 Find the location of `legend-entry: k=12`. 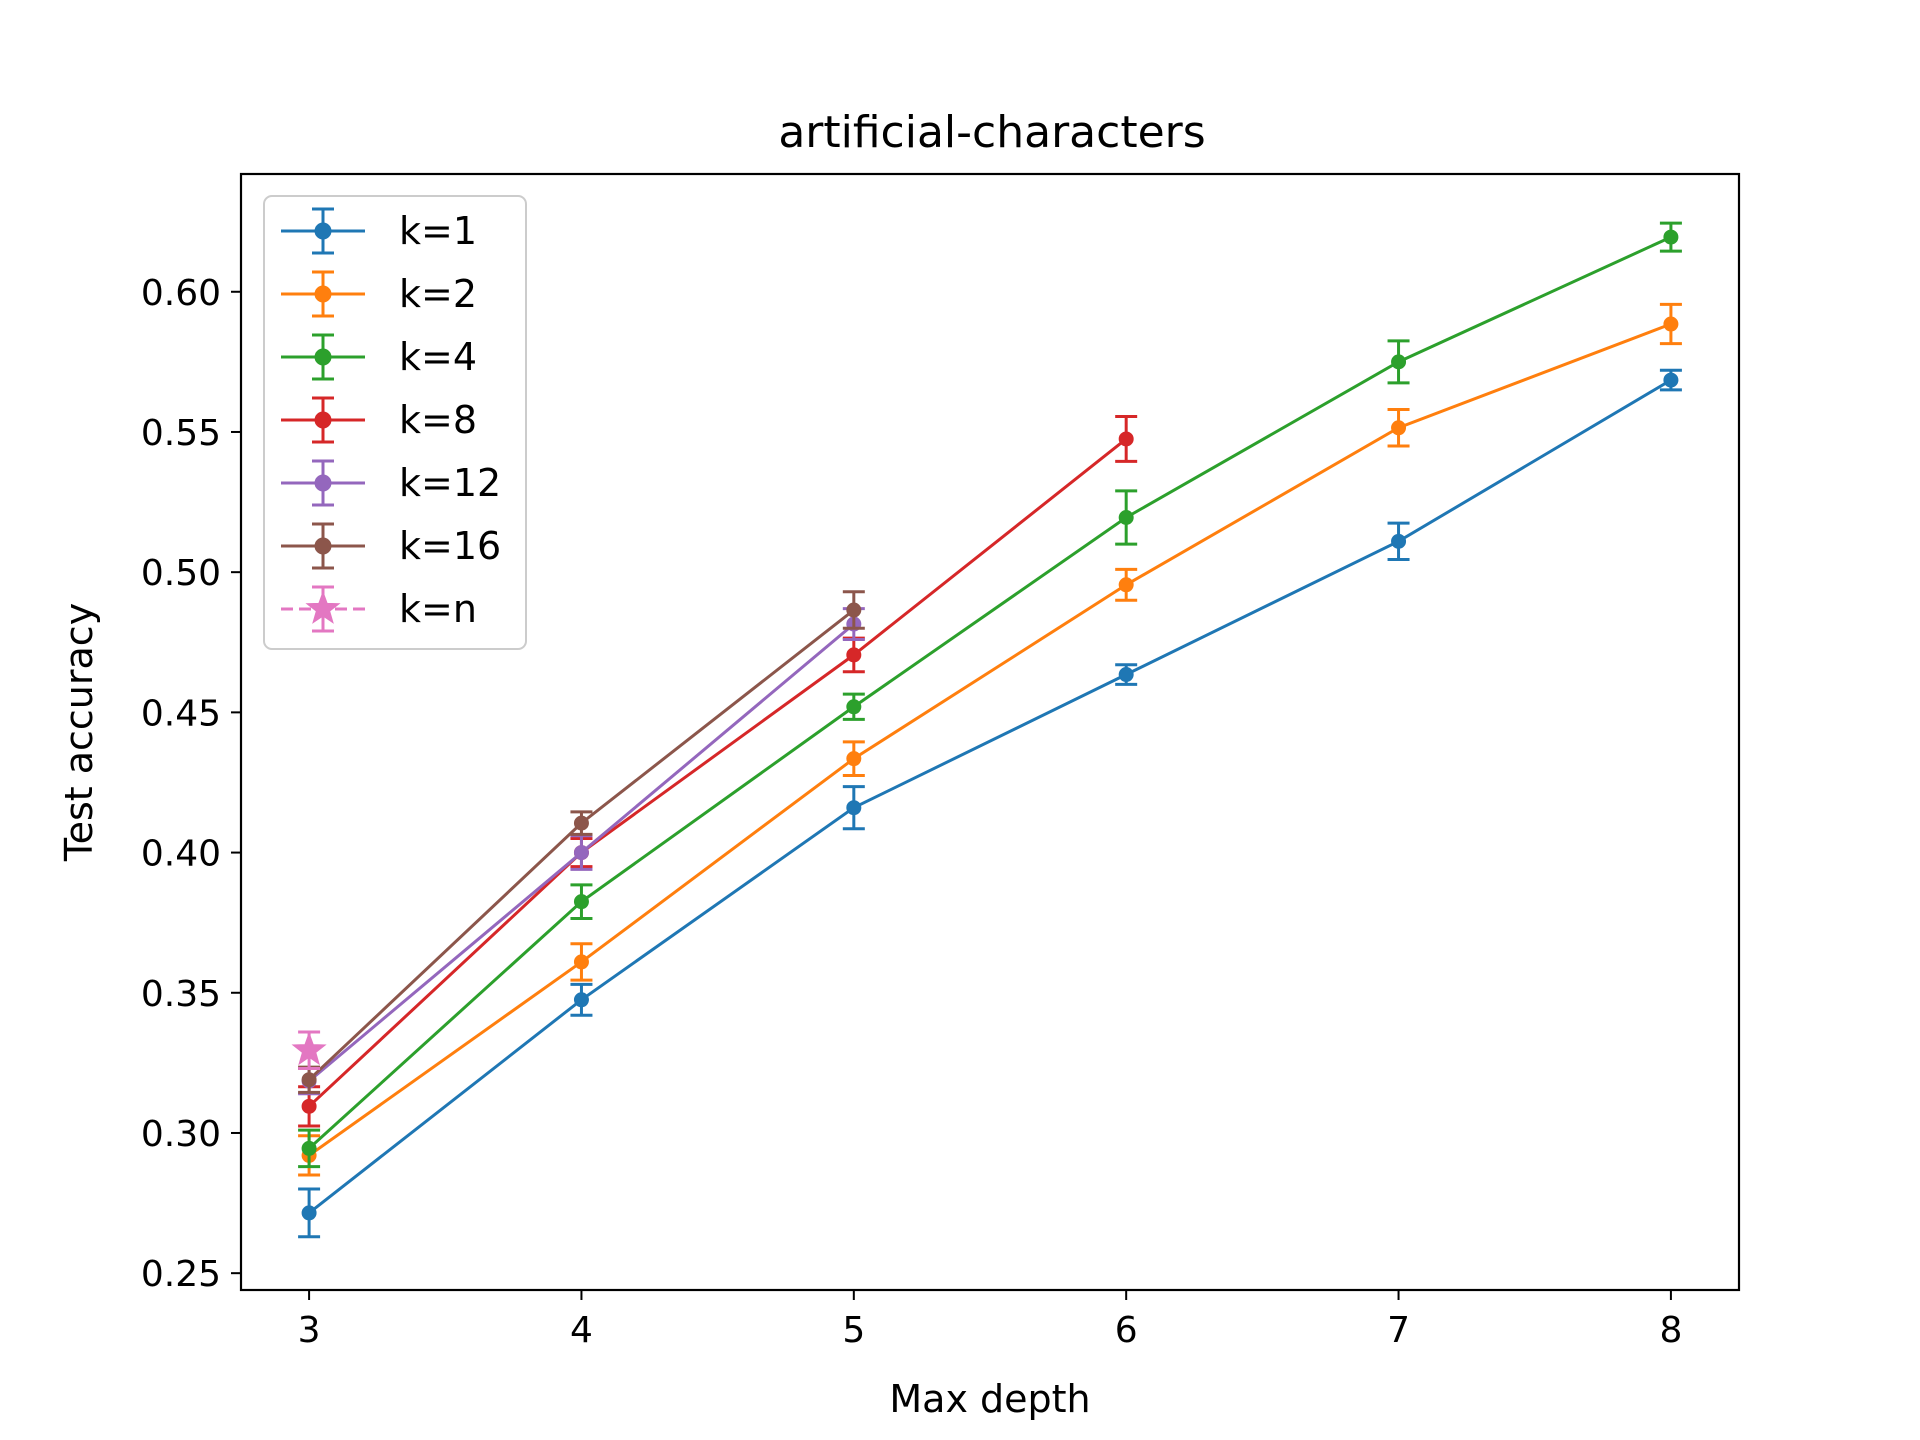

legend-entry: k=12 is located at coordinates (391, 483).